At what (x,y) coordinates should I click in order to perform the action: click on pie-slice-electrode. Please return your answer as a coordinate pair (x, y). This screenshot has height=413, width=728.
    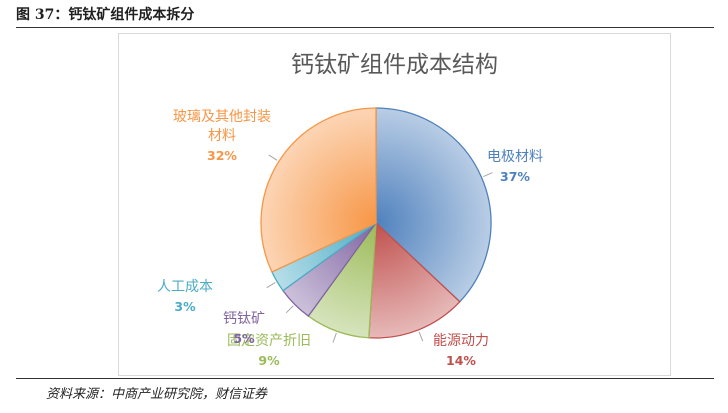
    Looking at the image, I should click on (433, 205).